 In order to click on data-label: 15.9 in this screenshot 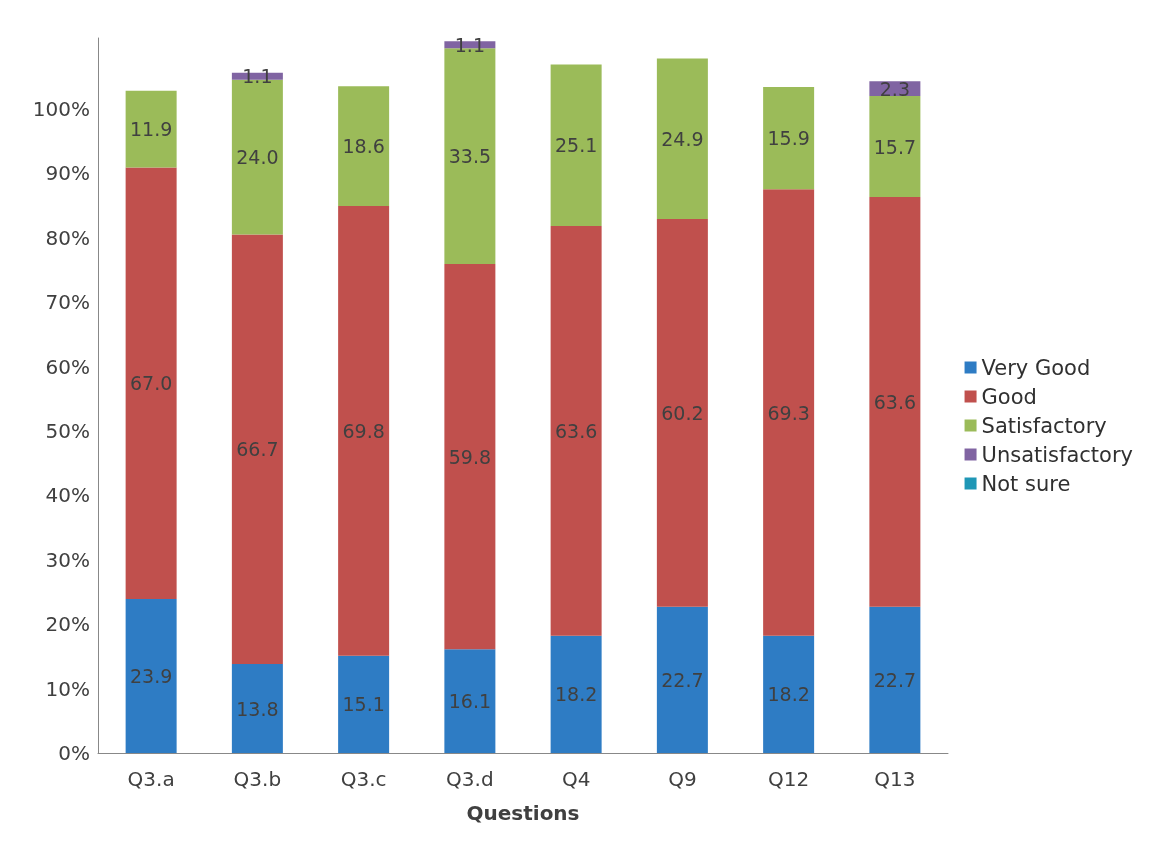, I will do `click(788, 138)`.